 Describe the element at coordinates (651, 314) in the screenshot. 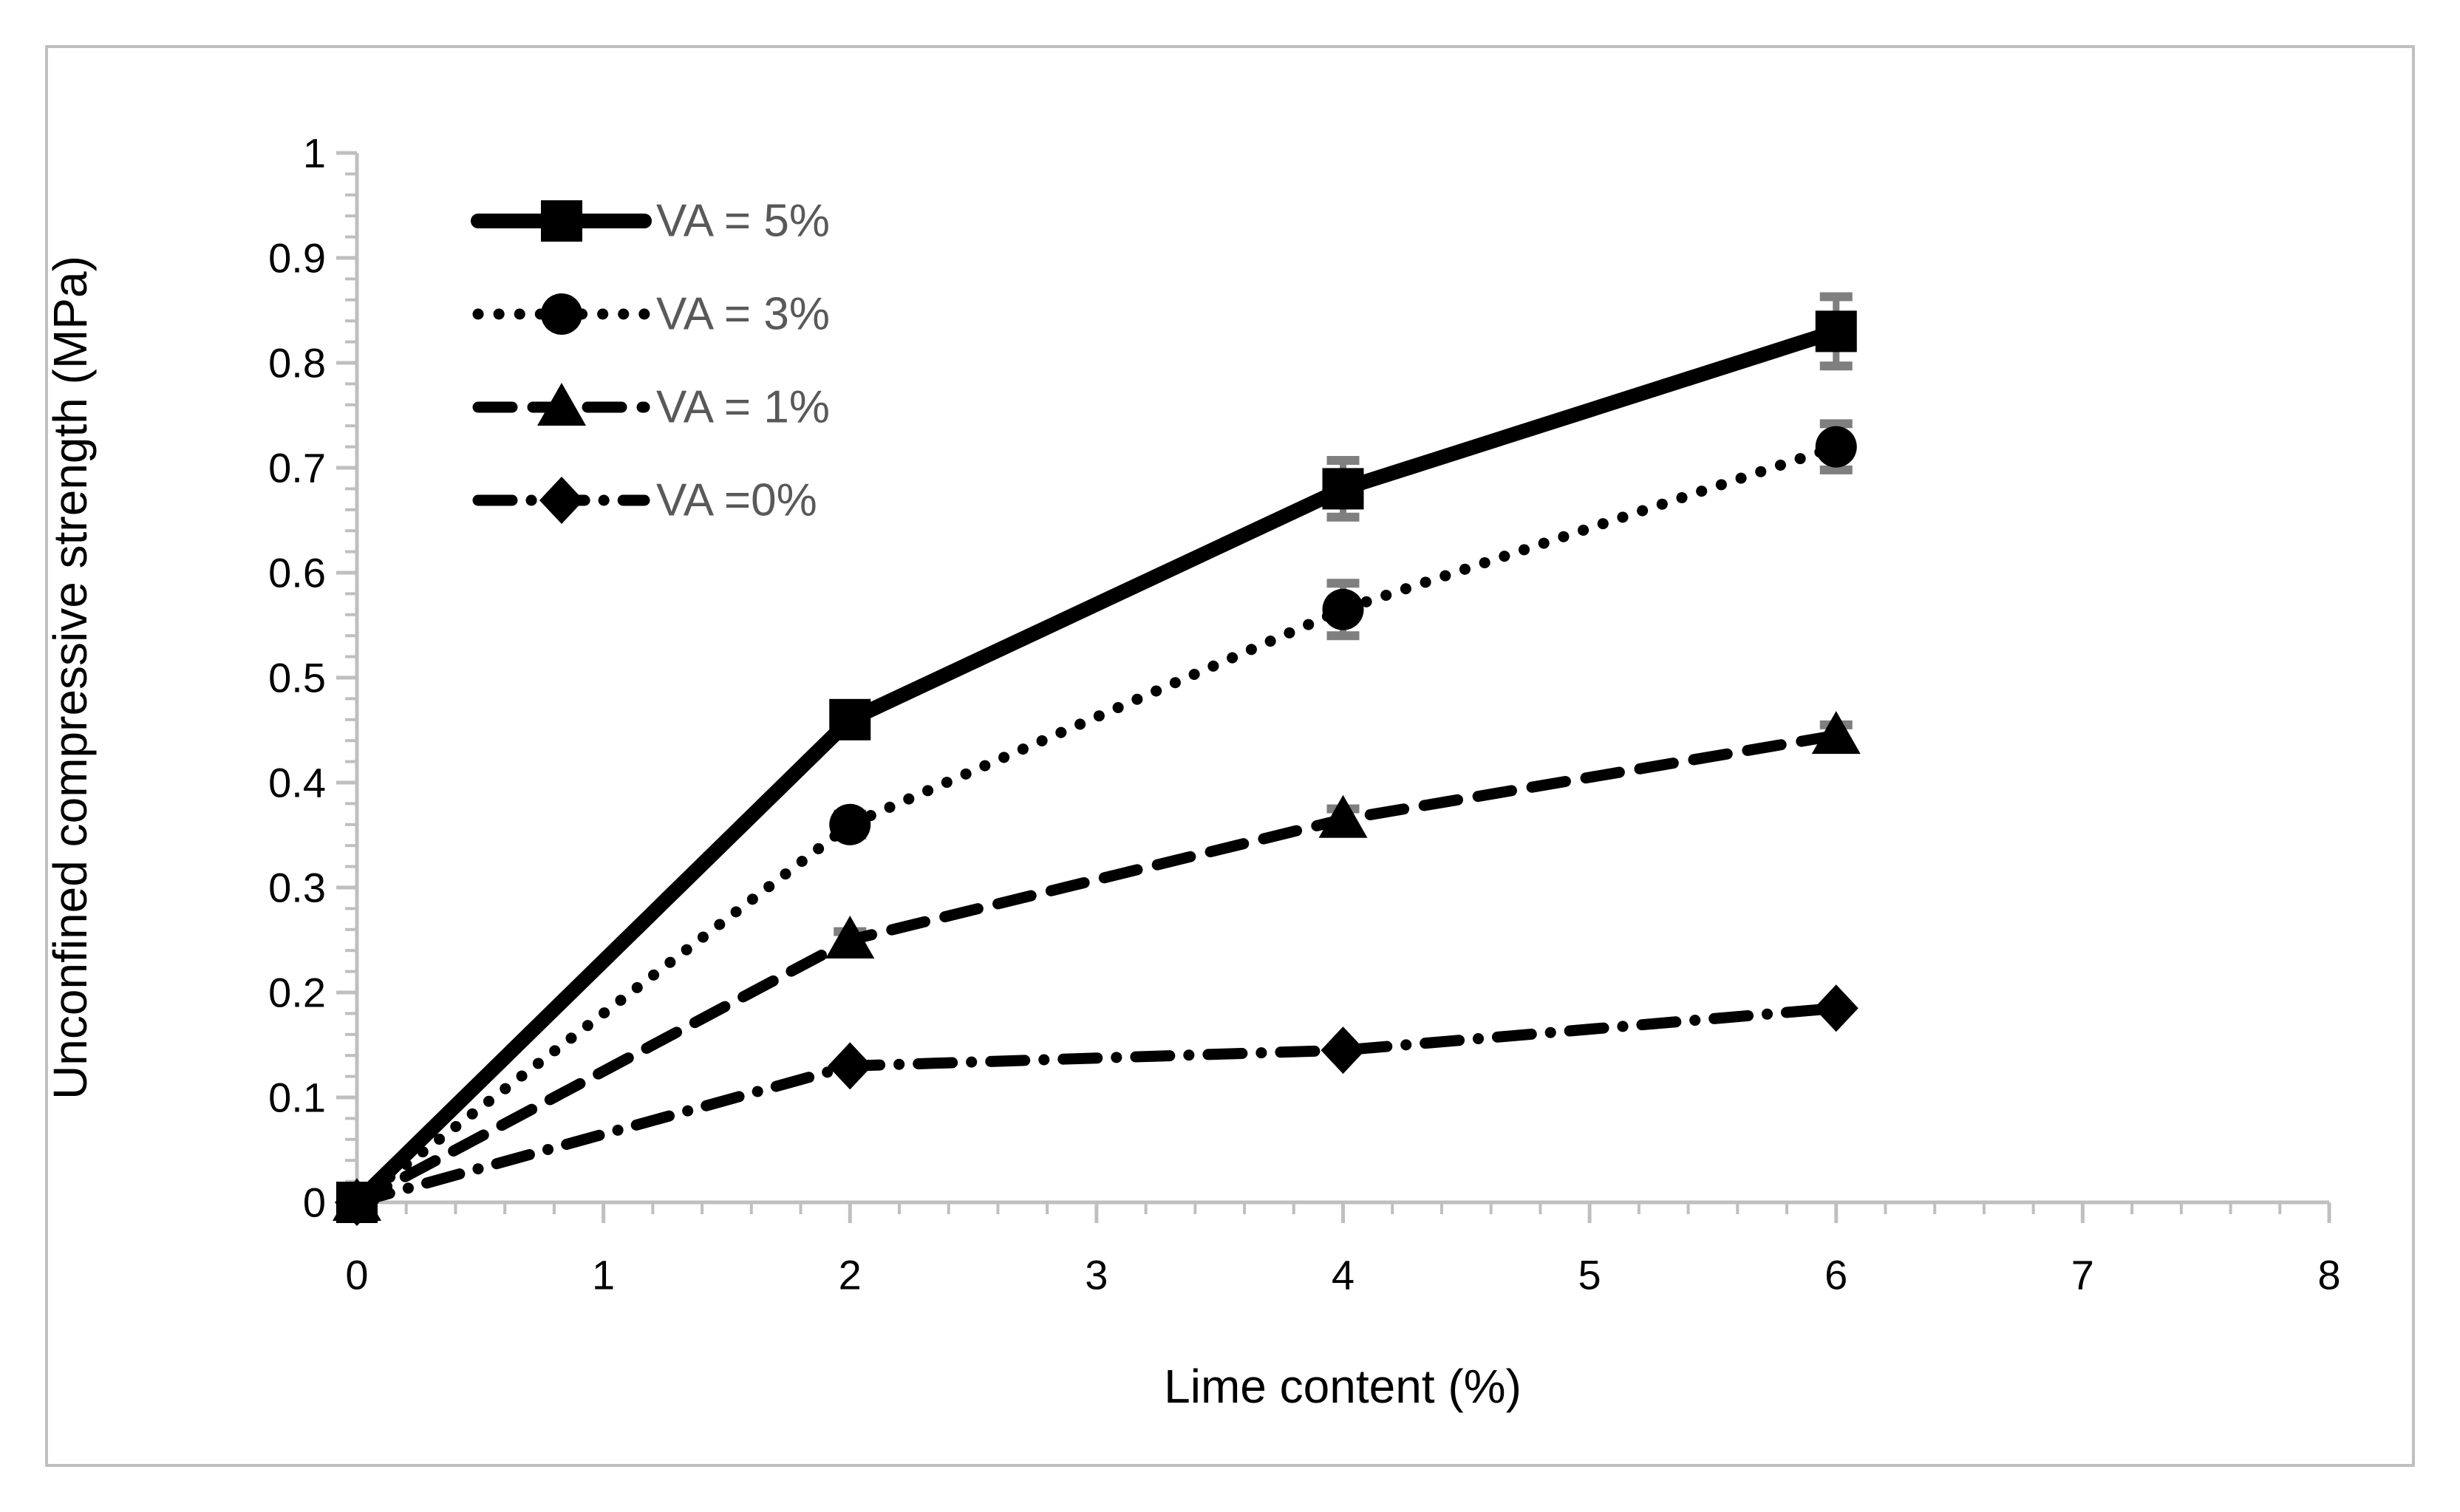

I see `legend-item-va3: VA = 3%` at that location.